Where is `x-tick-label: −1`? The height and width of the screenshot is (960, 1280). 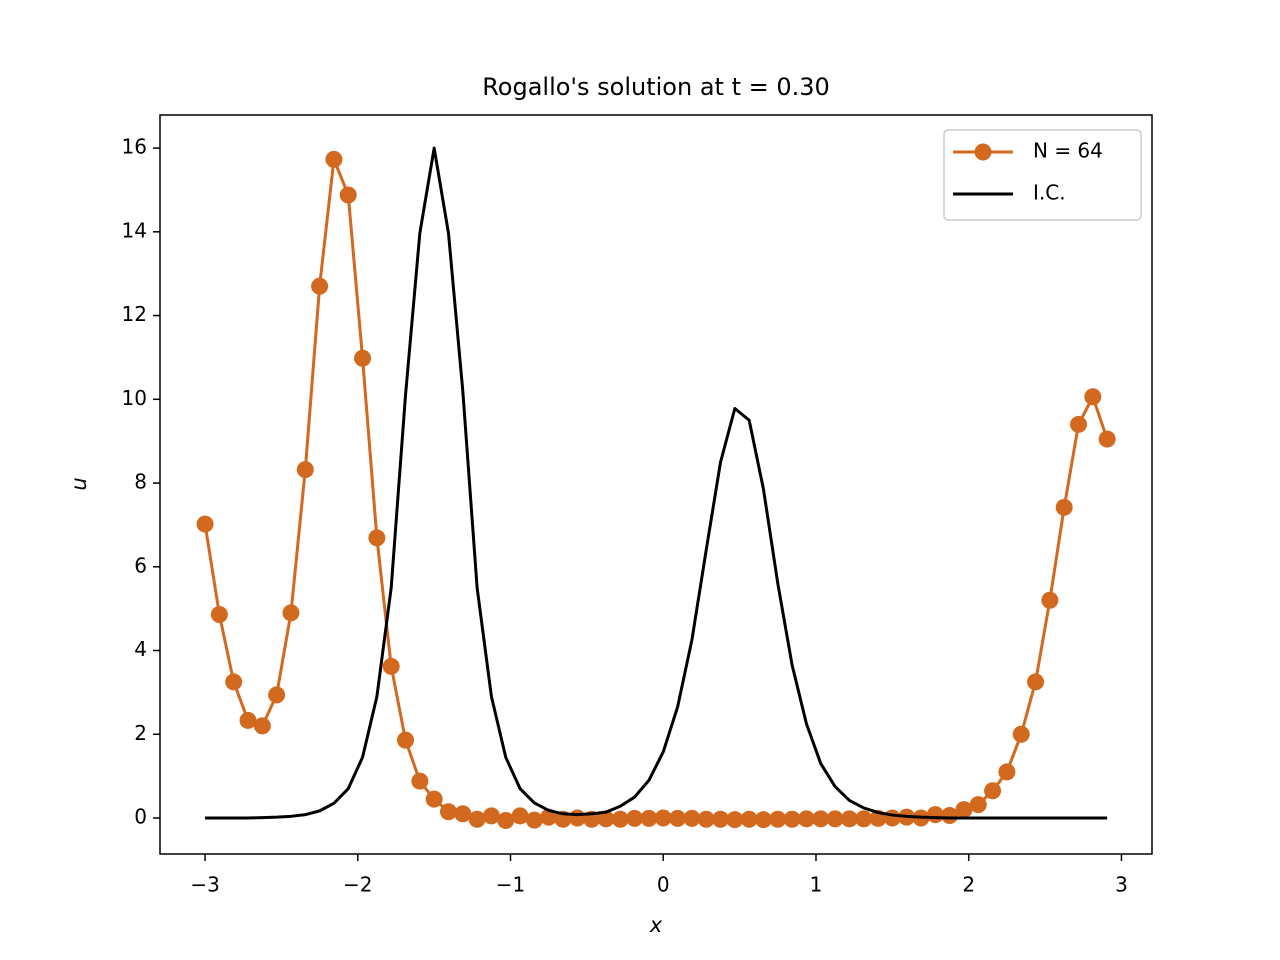 x-tick-label: −1 is located at coordinates (510, 885).